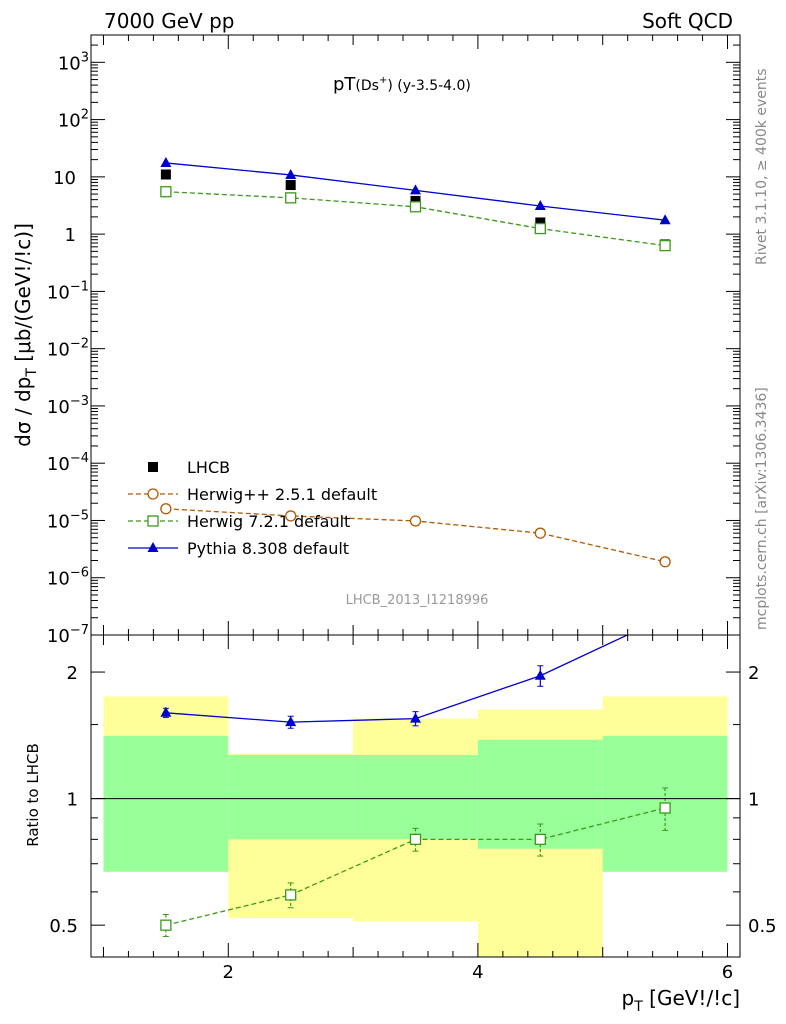 The height and width of the screenshot is (1024, 786). I want to click on plot-title: pT(Ds+) (y-3.5-4.0), so click(402, 84).